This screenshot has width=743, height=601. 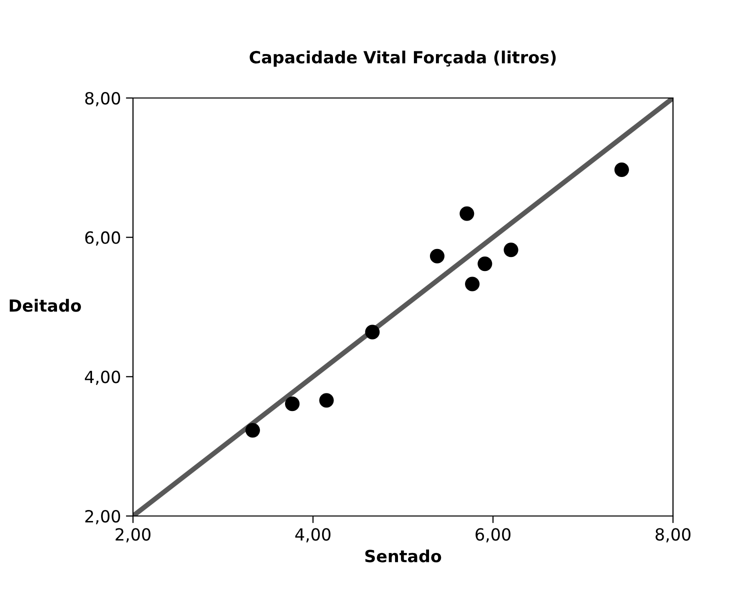 I want to click on chart-title: Capacidade Vital Forçada (litros), so click(x=403, y=58).